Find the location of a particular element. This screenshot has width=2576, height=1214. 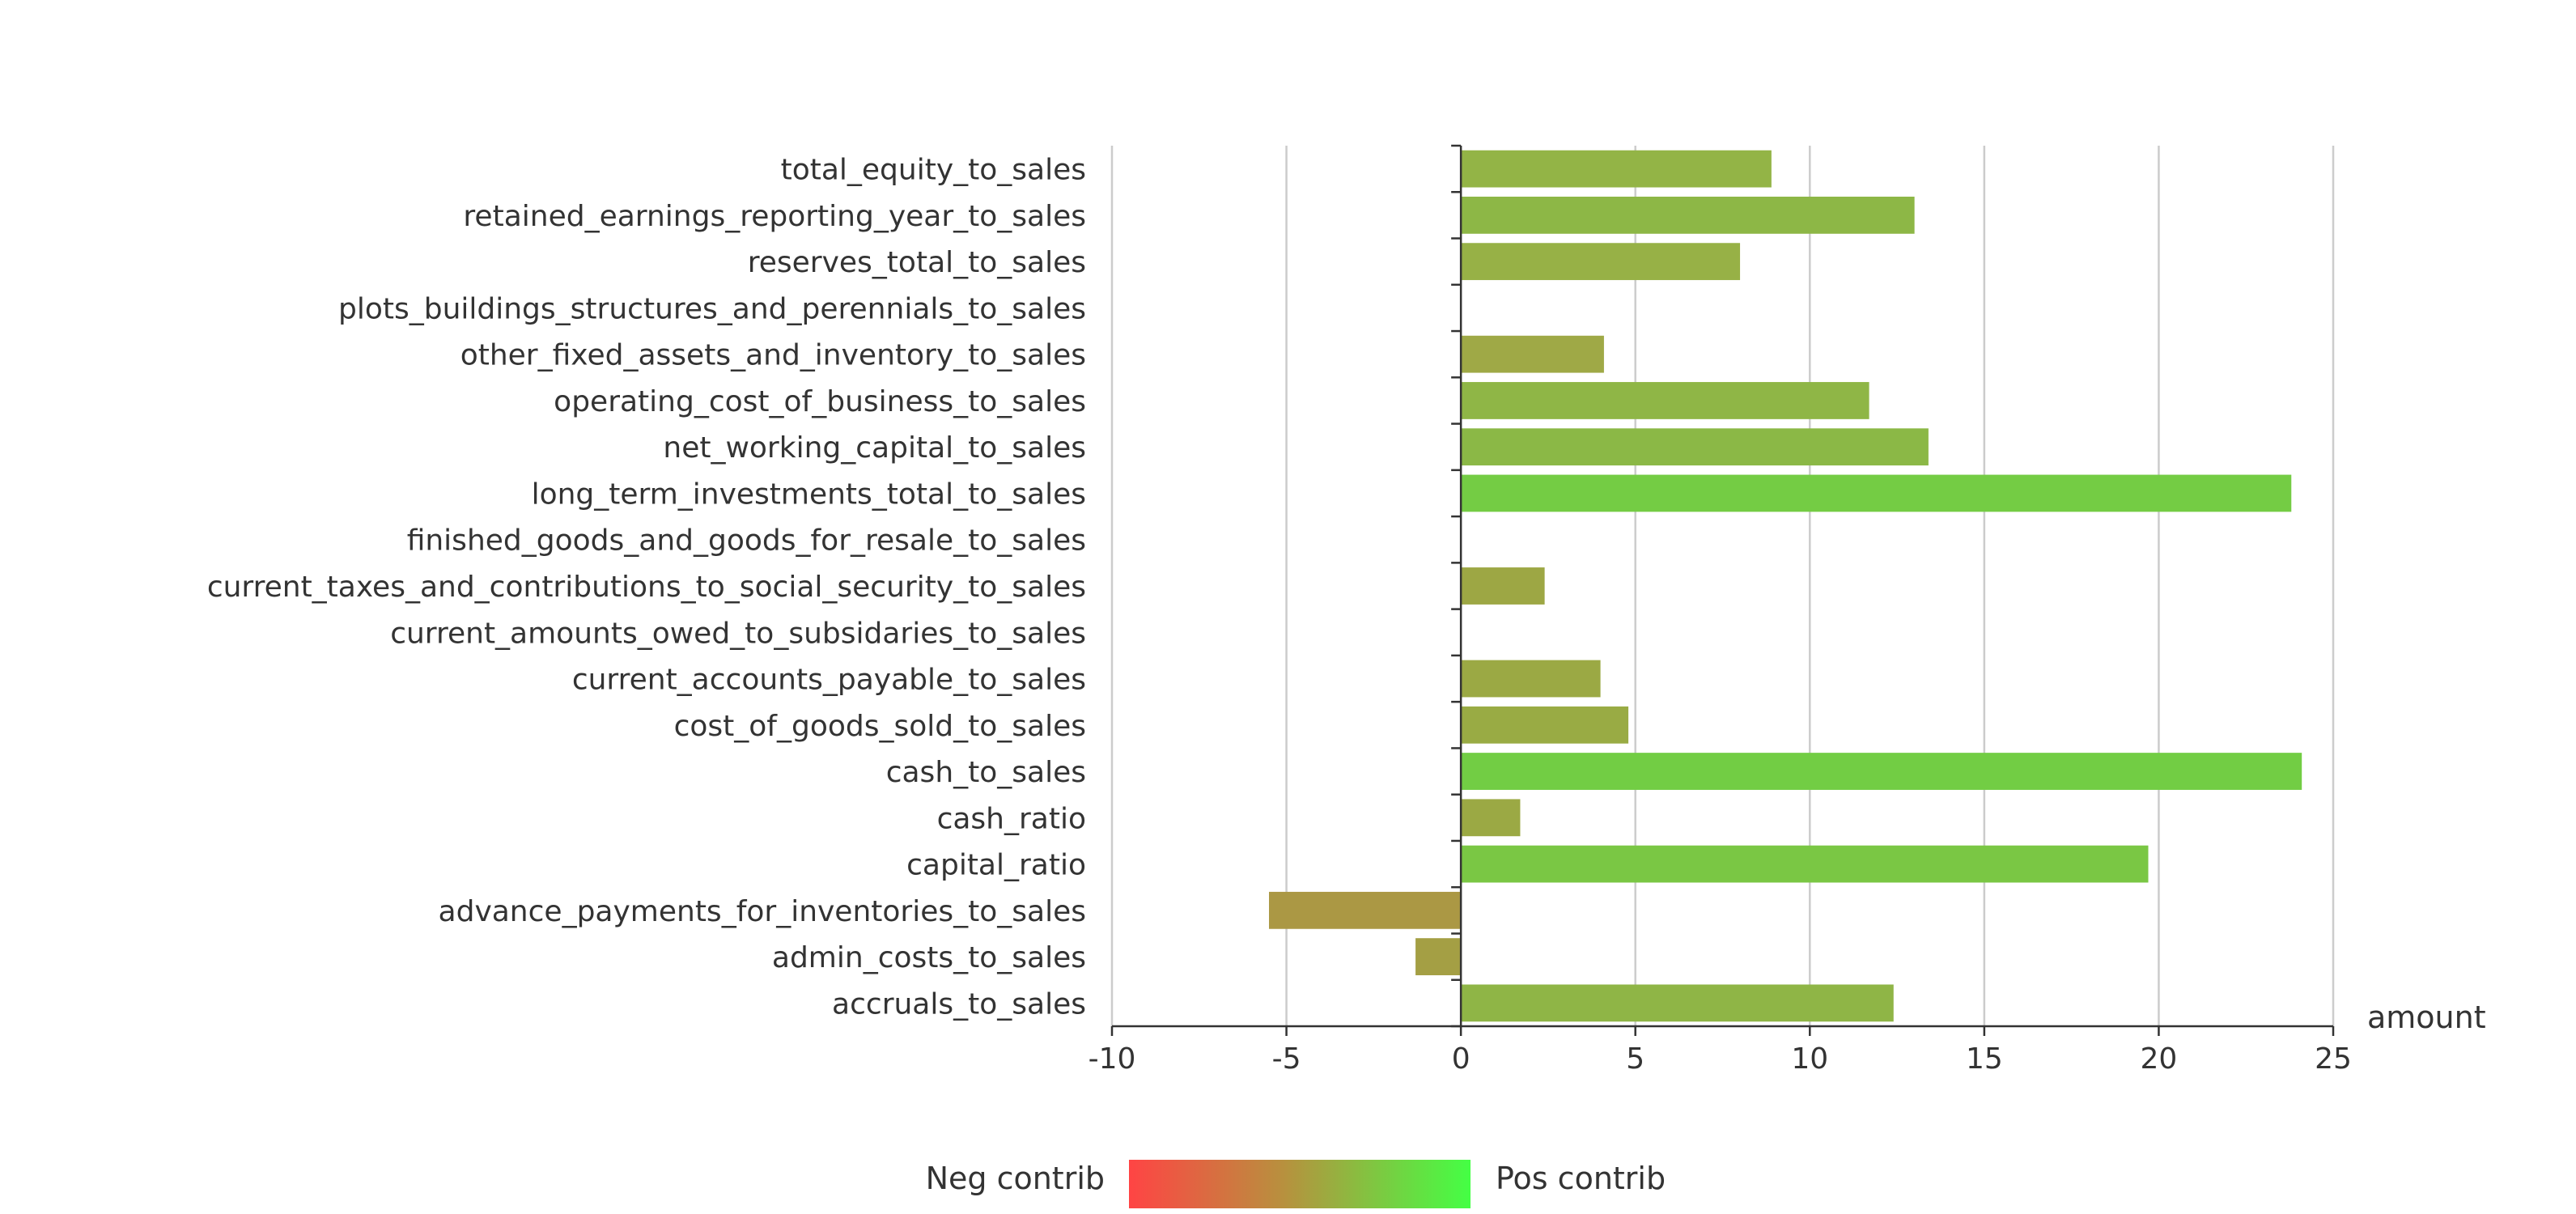

x-tick-label: 5 is located at coordinates (1635, 1059).